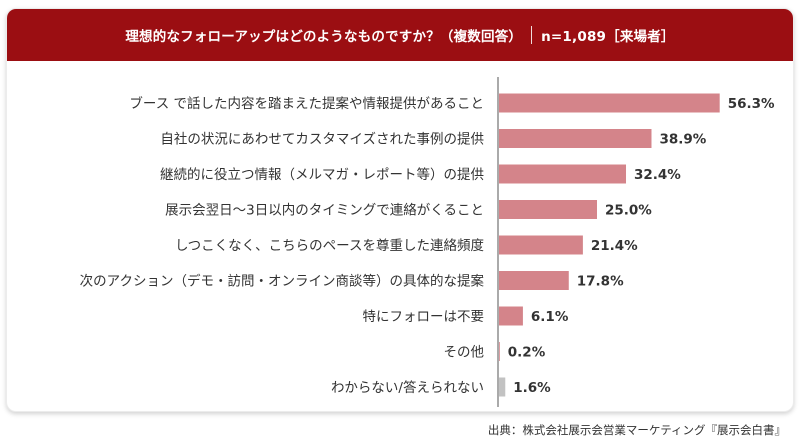 The image size is (800, 441). Describe the element at coordinates (282, 281) in the screenshot. I see `category-label: 次のアクション（デモ・訪問・オンライン商談等）の具体的な提案` at that location.